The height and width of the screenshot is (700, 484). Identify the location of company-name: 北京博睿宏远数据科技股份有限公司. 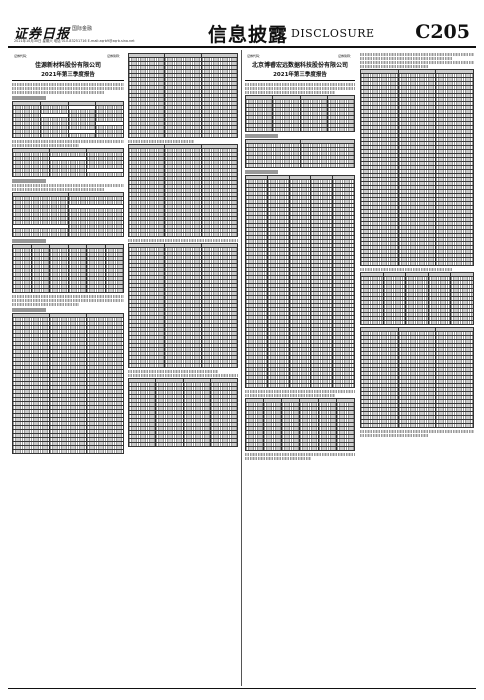
(299, 65).